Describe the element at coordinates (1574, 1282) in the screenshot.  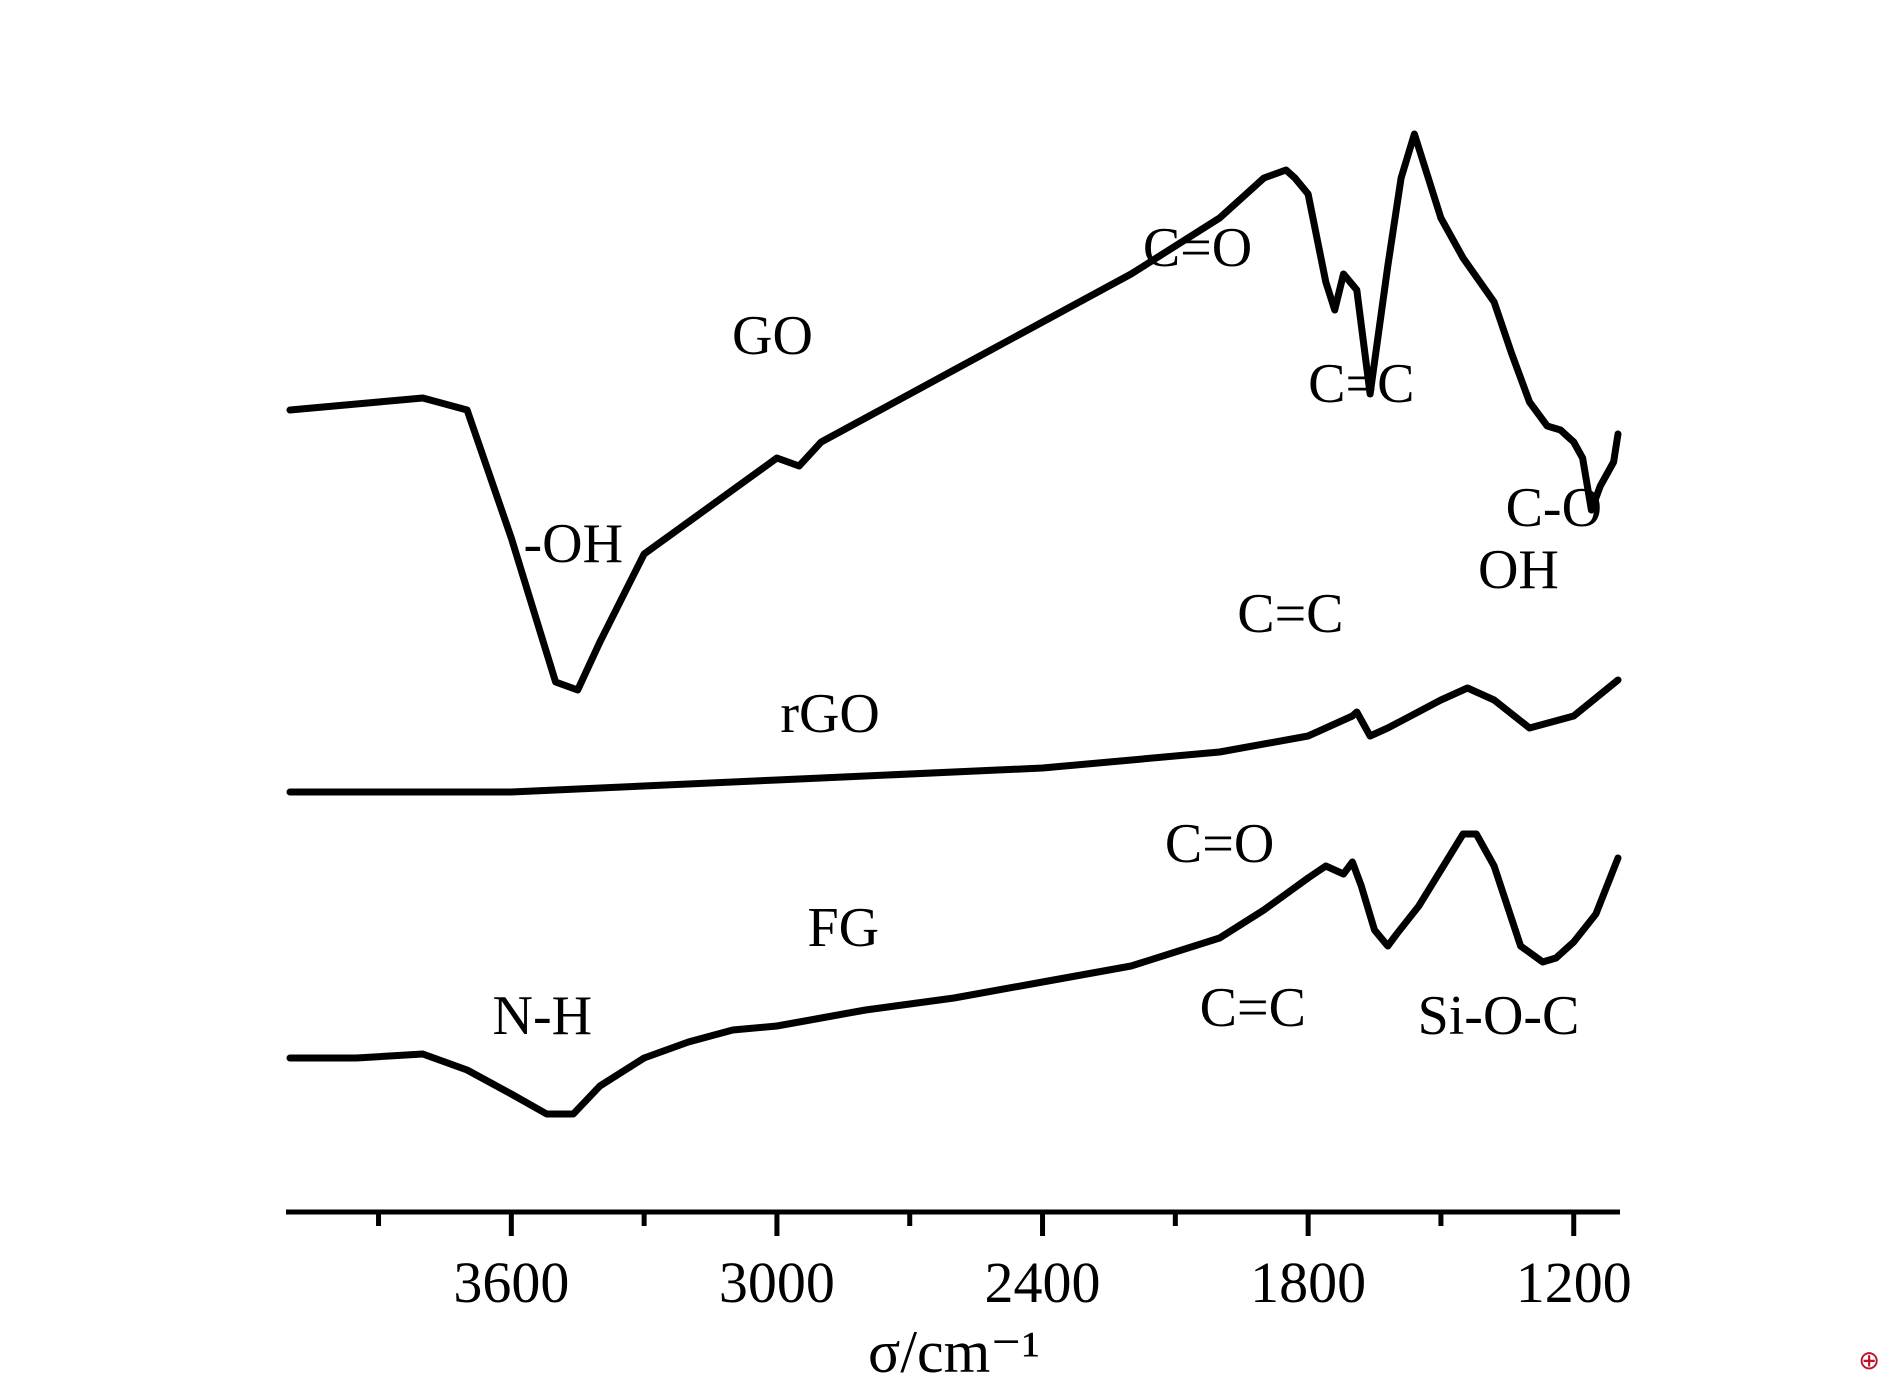
I see `x-tick-label: 1200` at that location.